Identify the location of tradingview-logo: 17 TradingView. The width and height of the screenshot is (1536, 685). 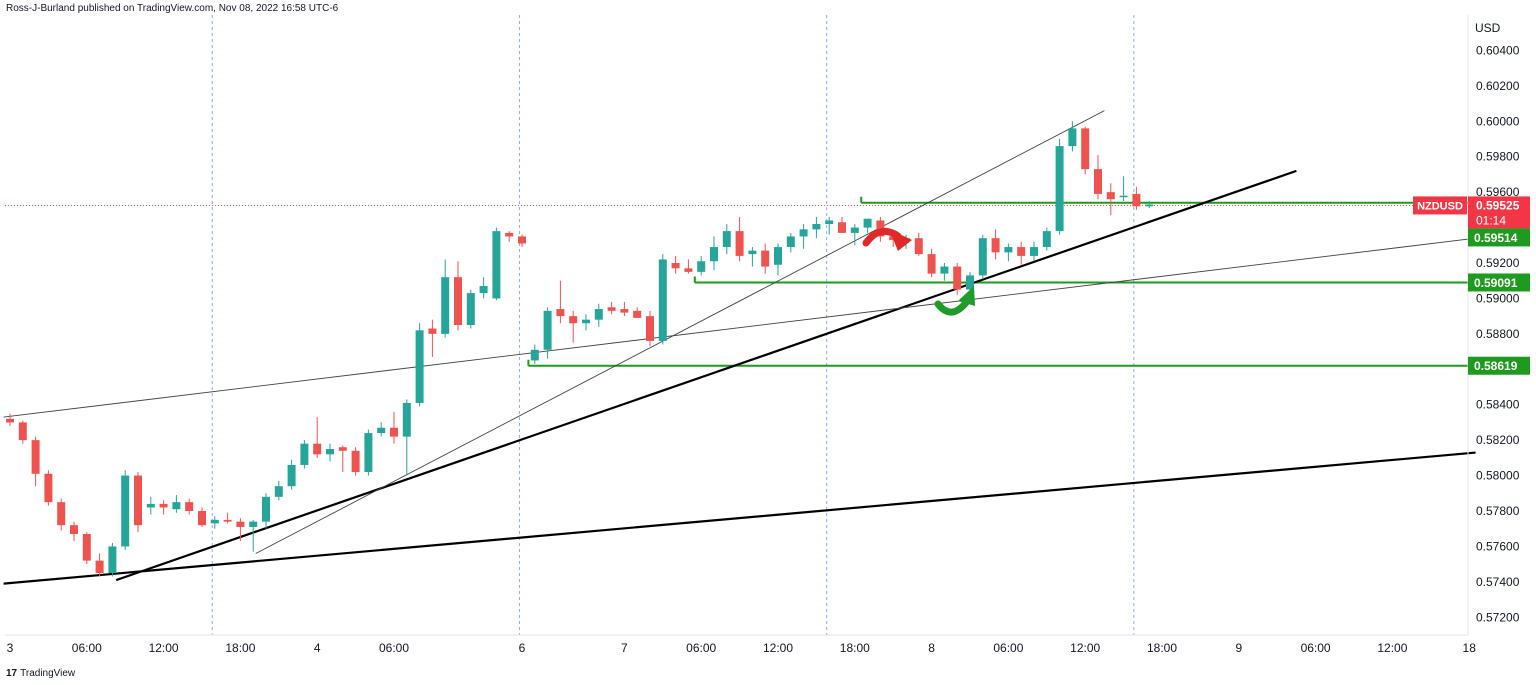
(40, 673).